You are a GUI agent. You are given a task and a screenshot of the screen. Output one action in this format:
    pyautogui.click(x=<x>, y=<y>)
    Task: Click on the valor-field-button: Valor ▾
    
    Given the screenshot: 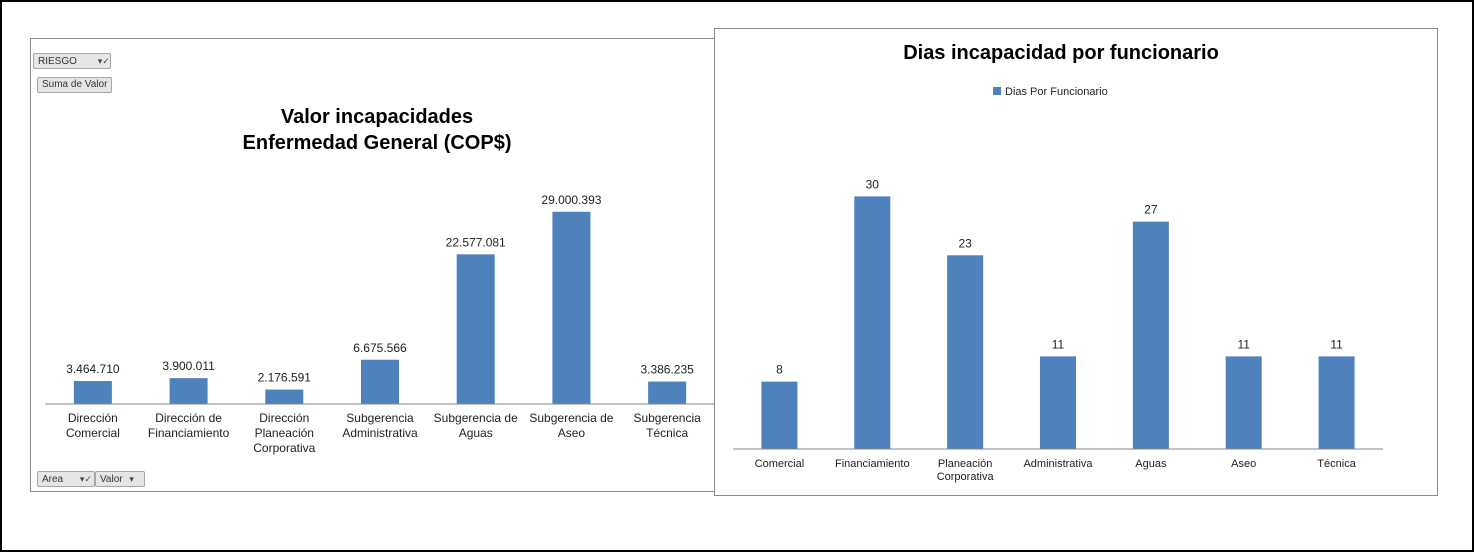 What is the action you would take?
    pyautogui.click(x=120, y=479)
    